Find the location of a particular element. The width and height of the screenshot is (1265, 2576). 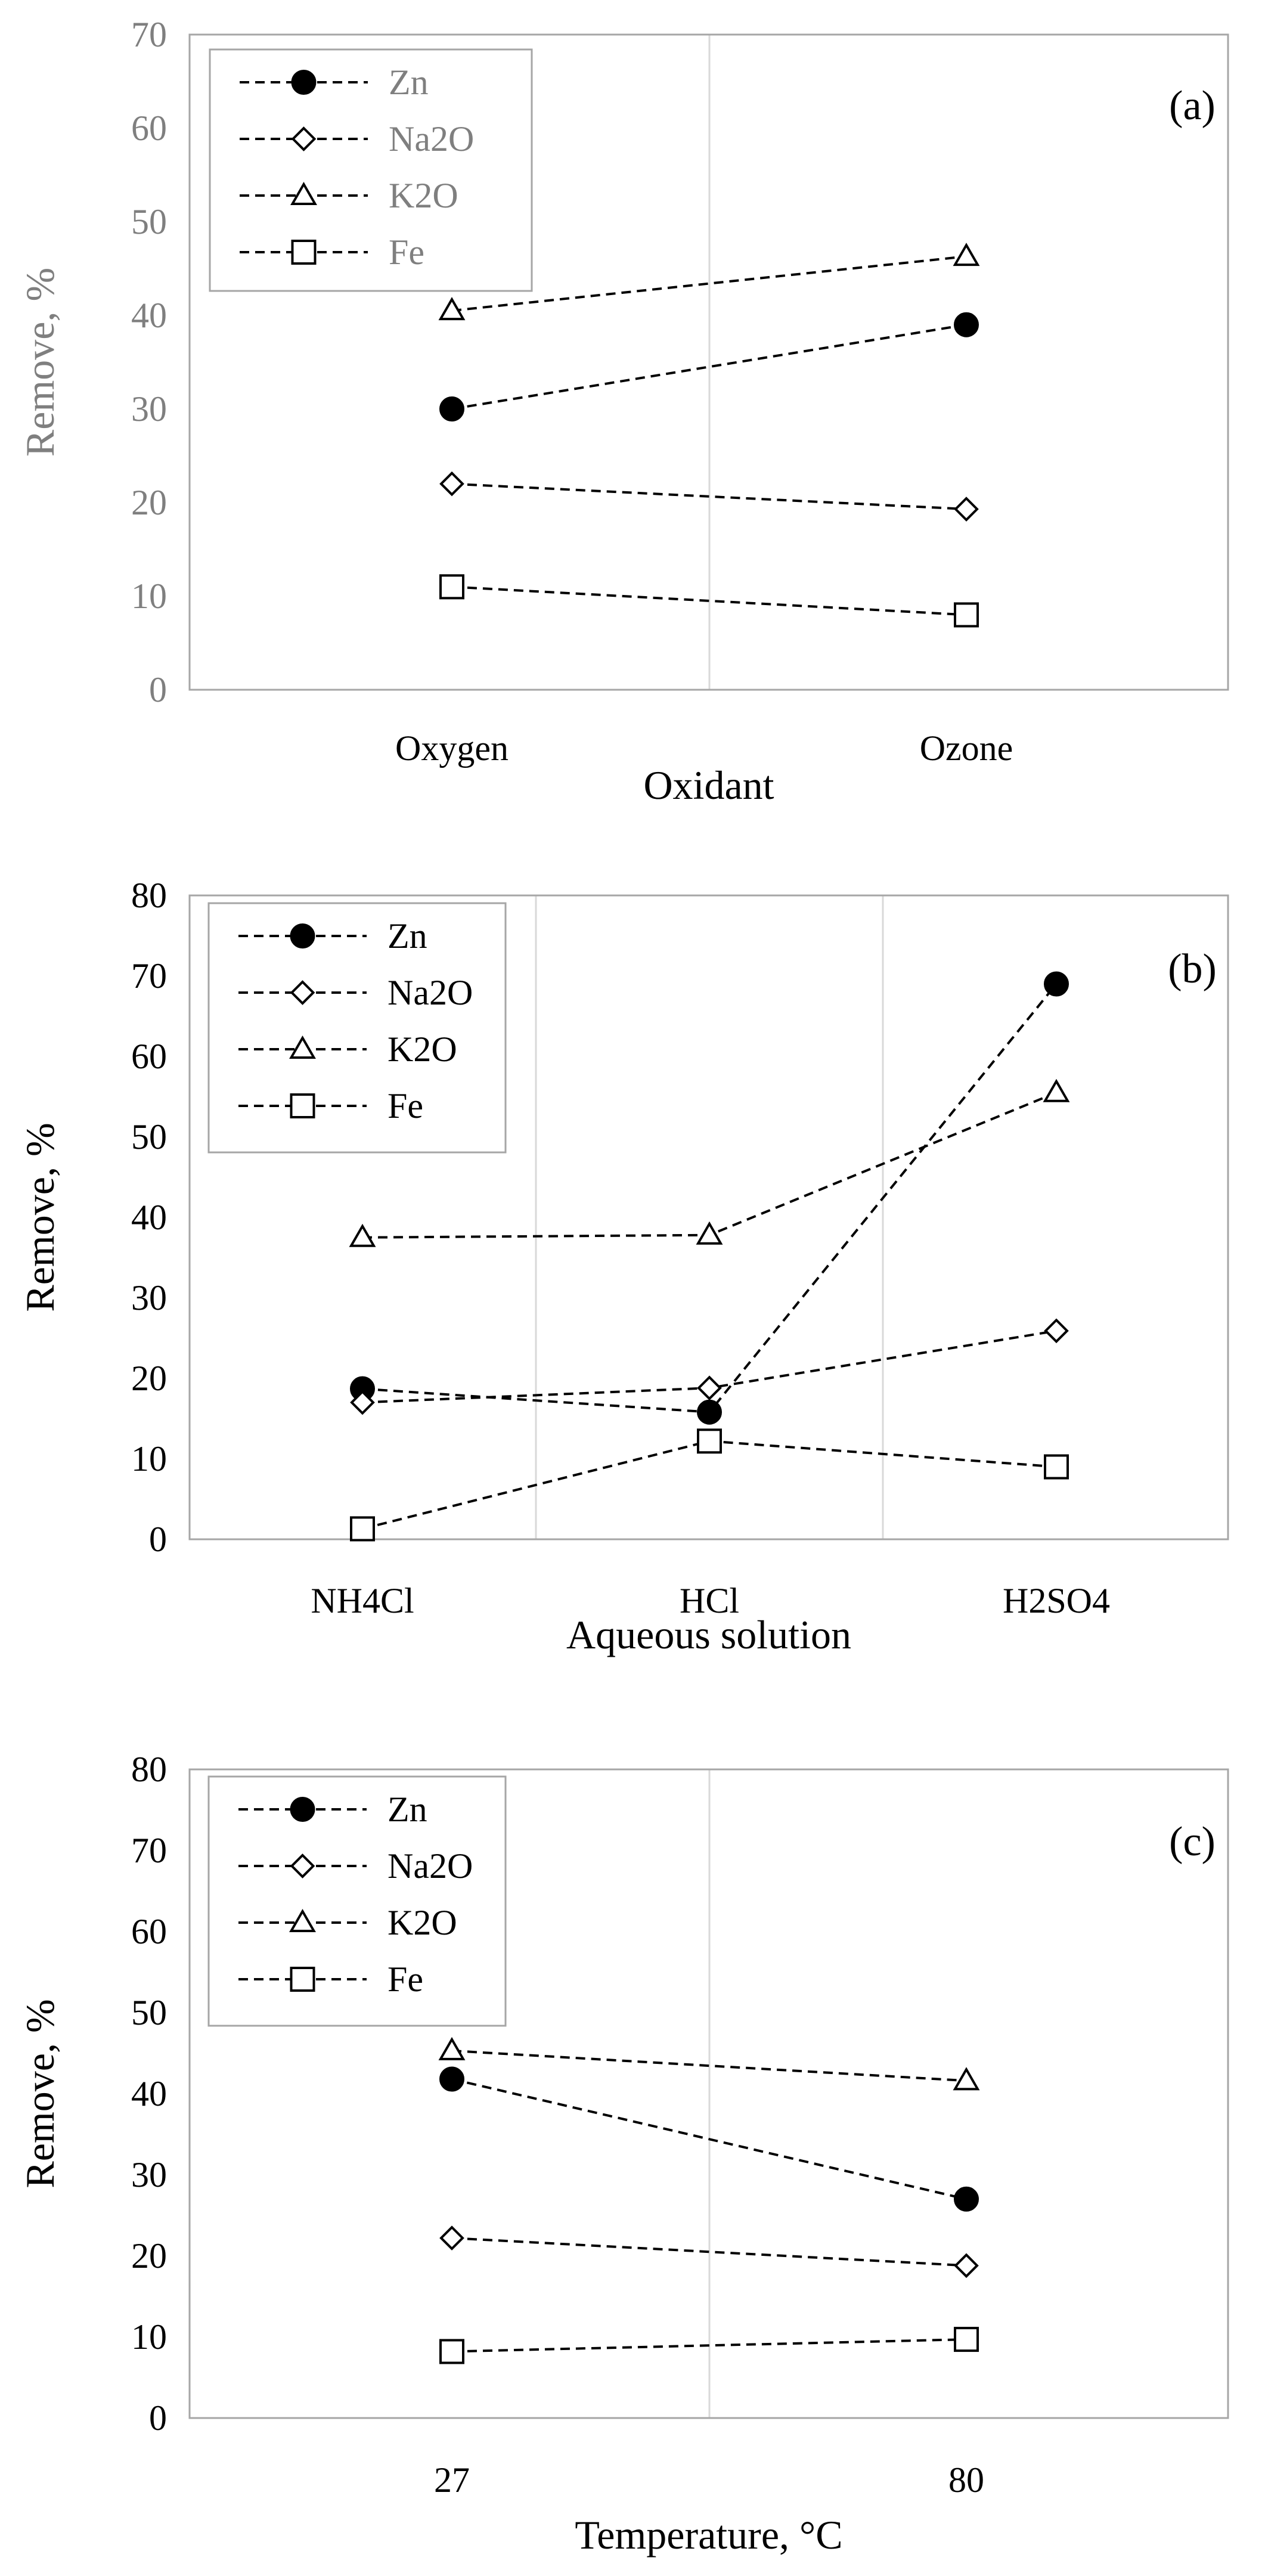

y-tick-label: 20 is located at coordinates (149, 502).